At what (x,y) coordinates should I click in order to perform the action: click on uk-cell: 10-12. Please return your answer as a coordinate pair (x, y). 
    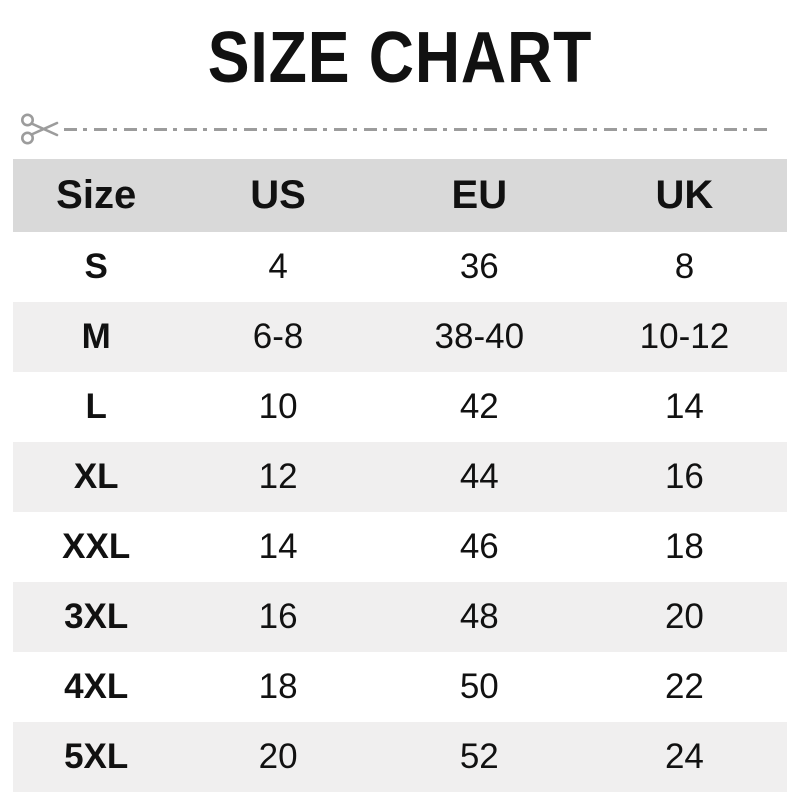
    Looking at the image, I should click on (684, 337).